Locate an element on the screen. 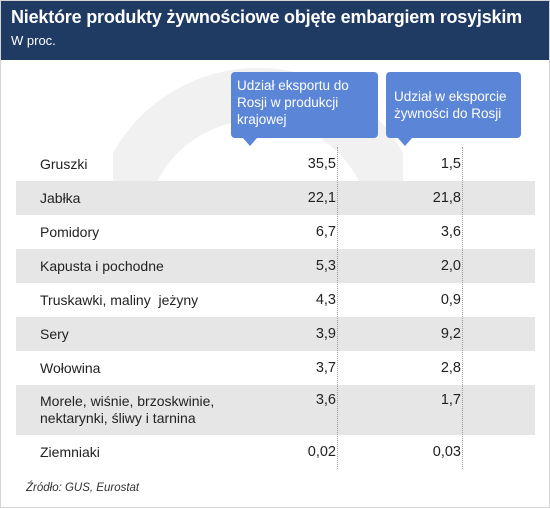  source-note: Źródło: GUS, Eurostat is located at coordinates (83, 488).